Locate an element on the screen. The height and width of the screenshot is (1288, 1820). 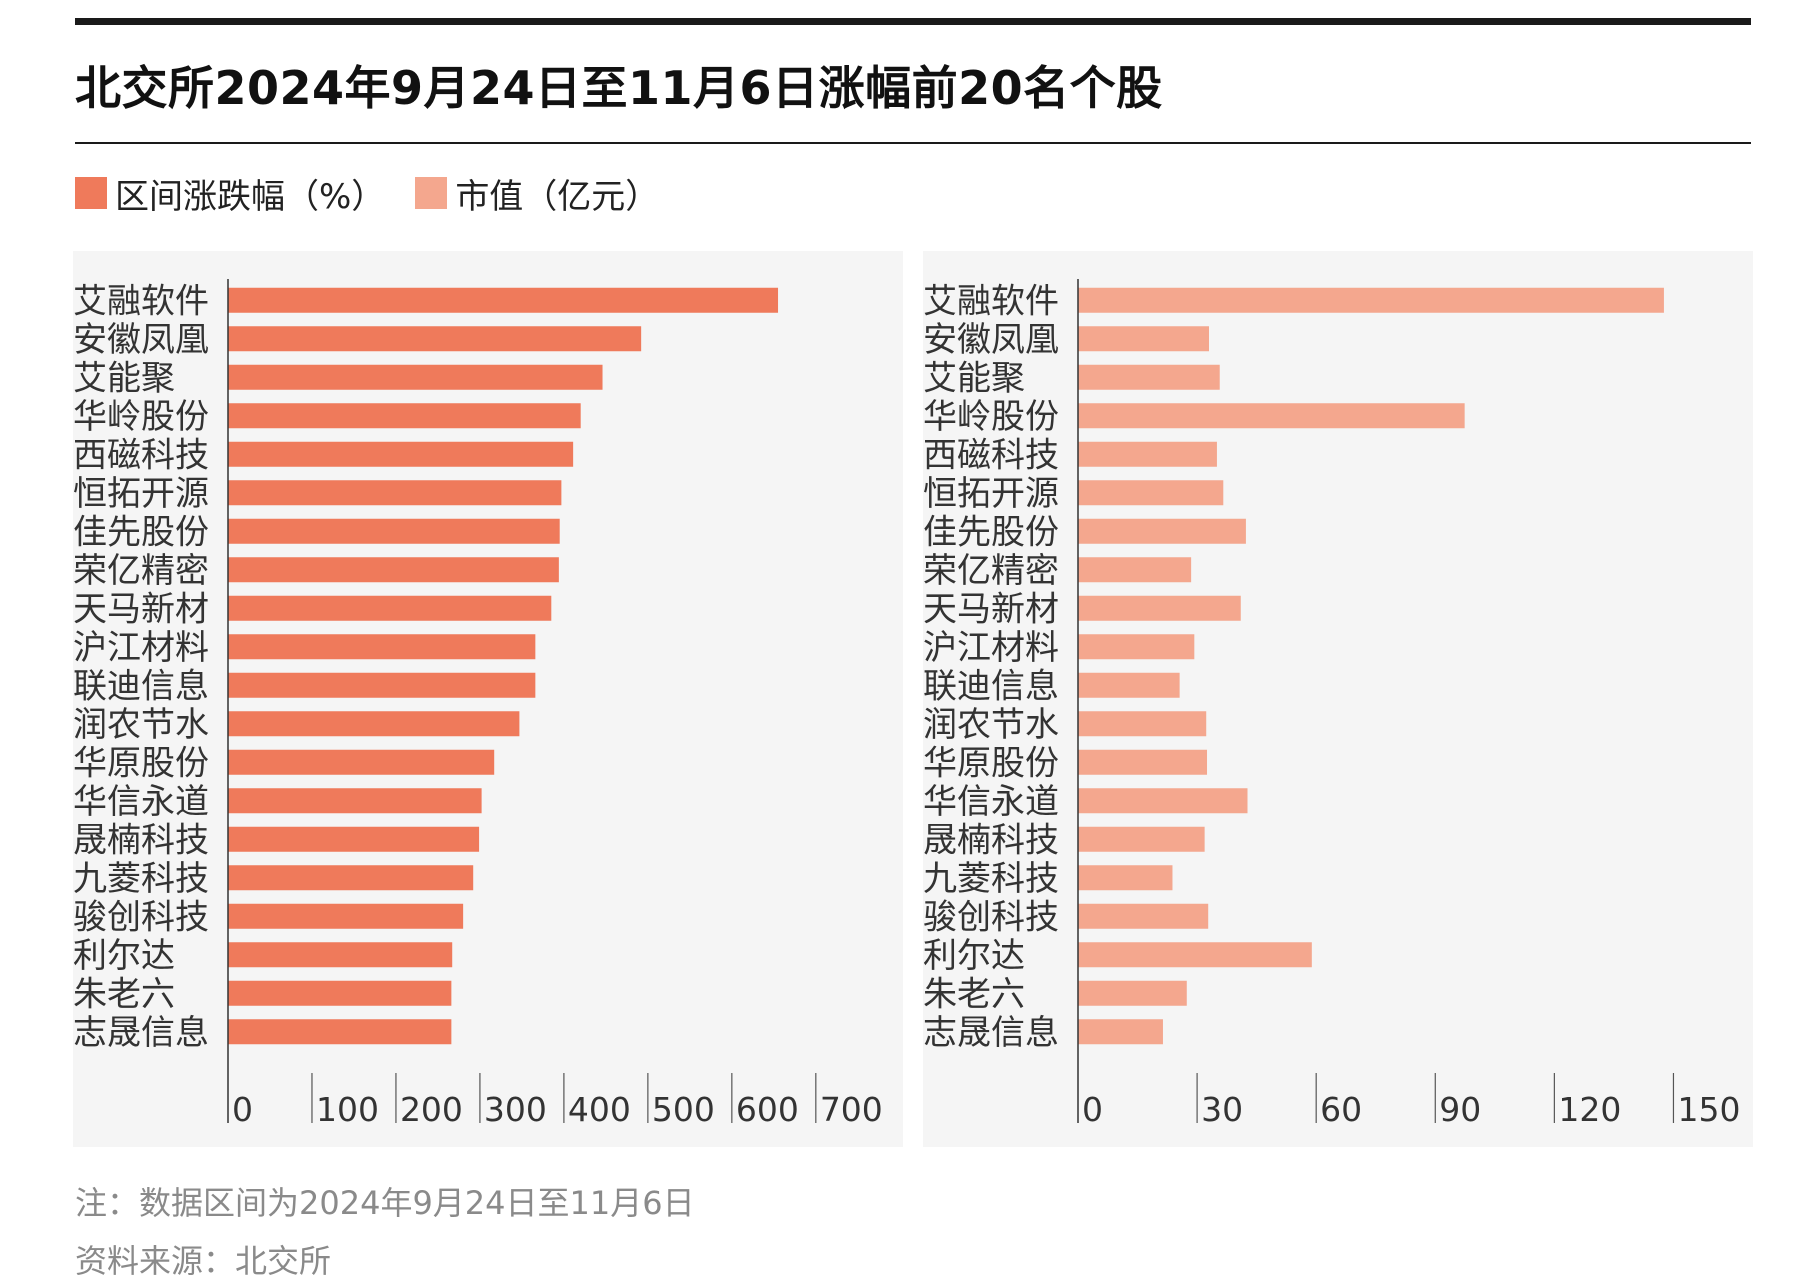
x-tick-label: 60 is located at coordinates (1341, 1109).